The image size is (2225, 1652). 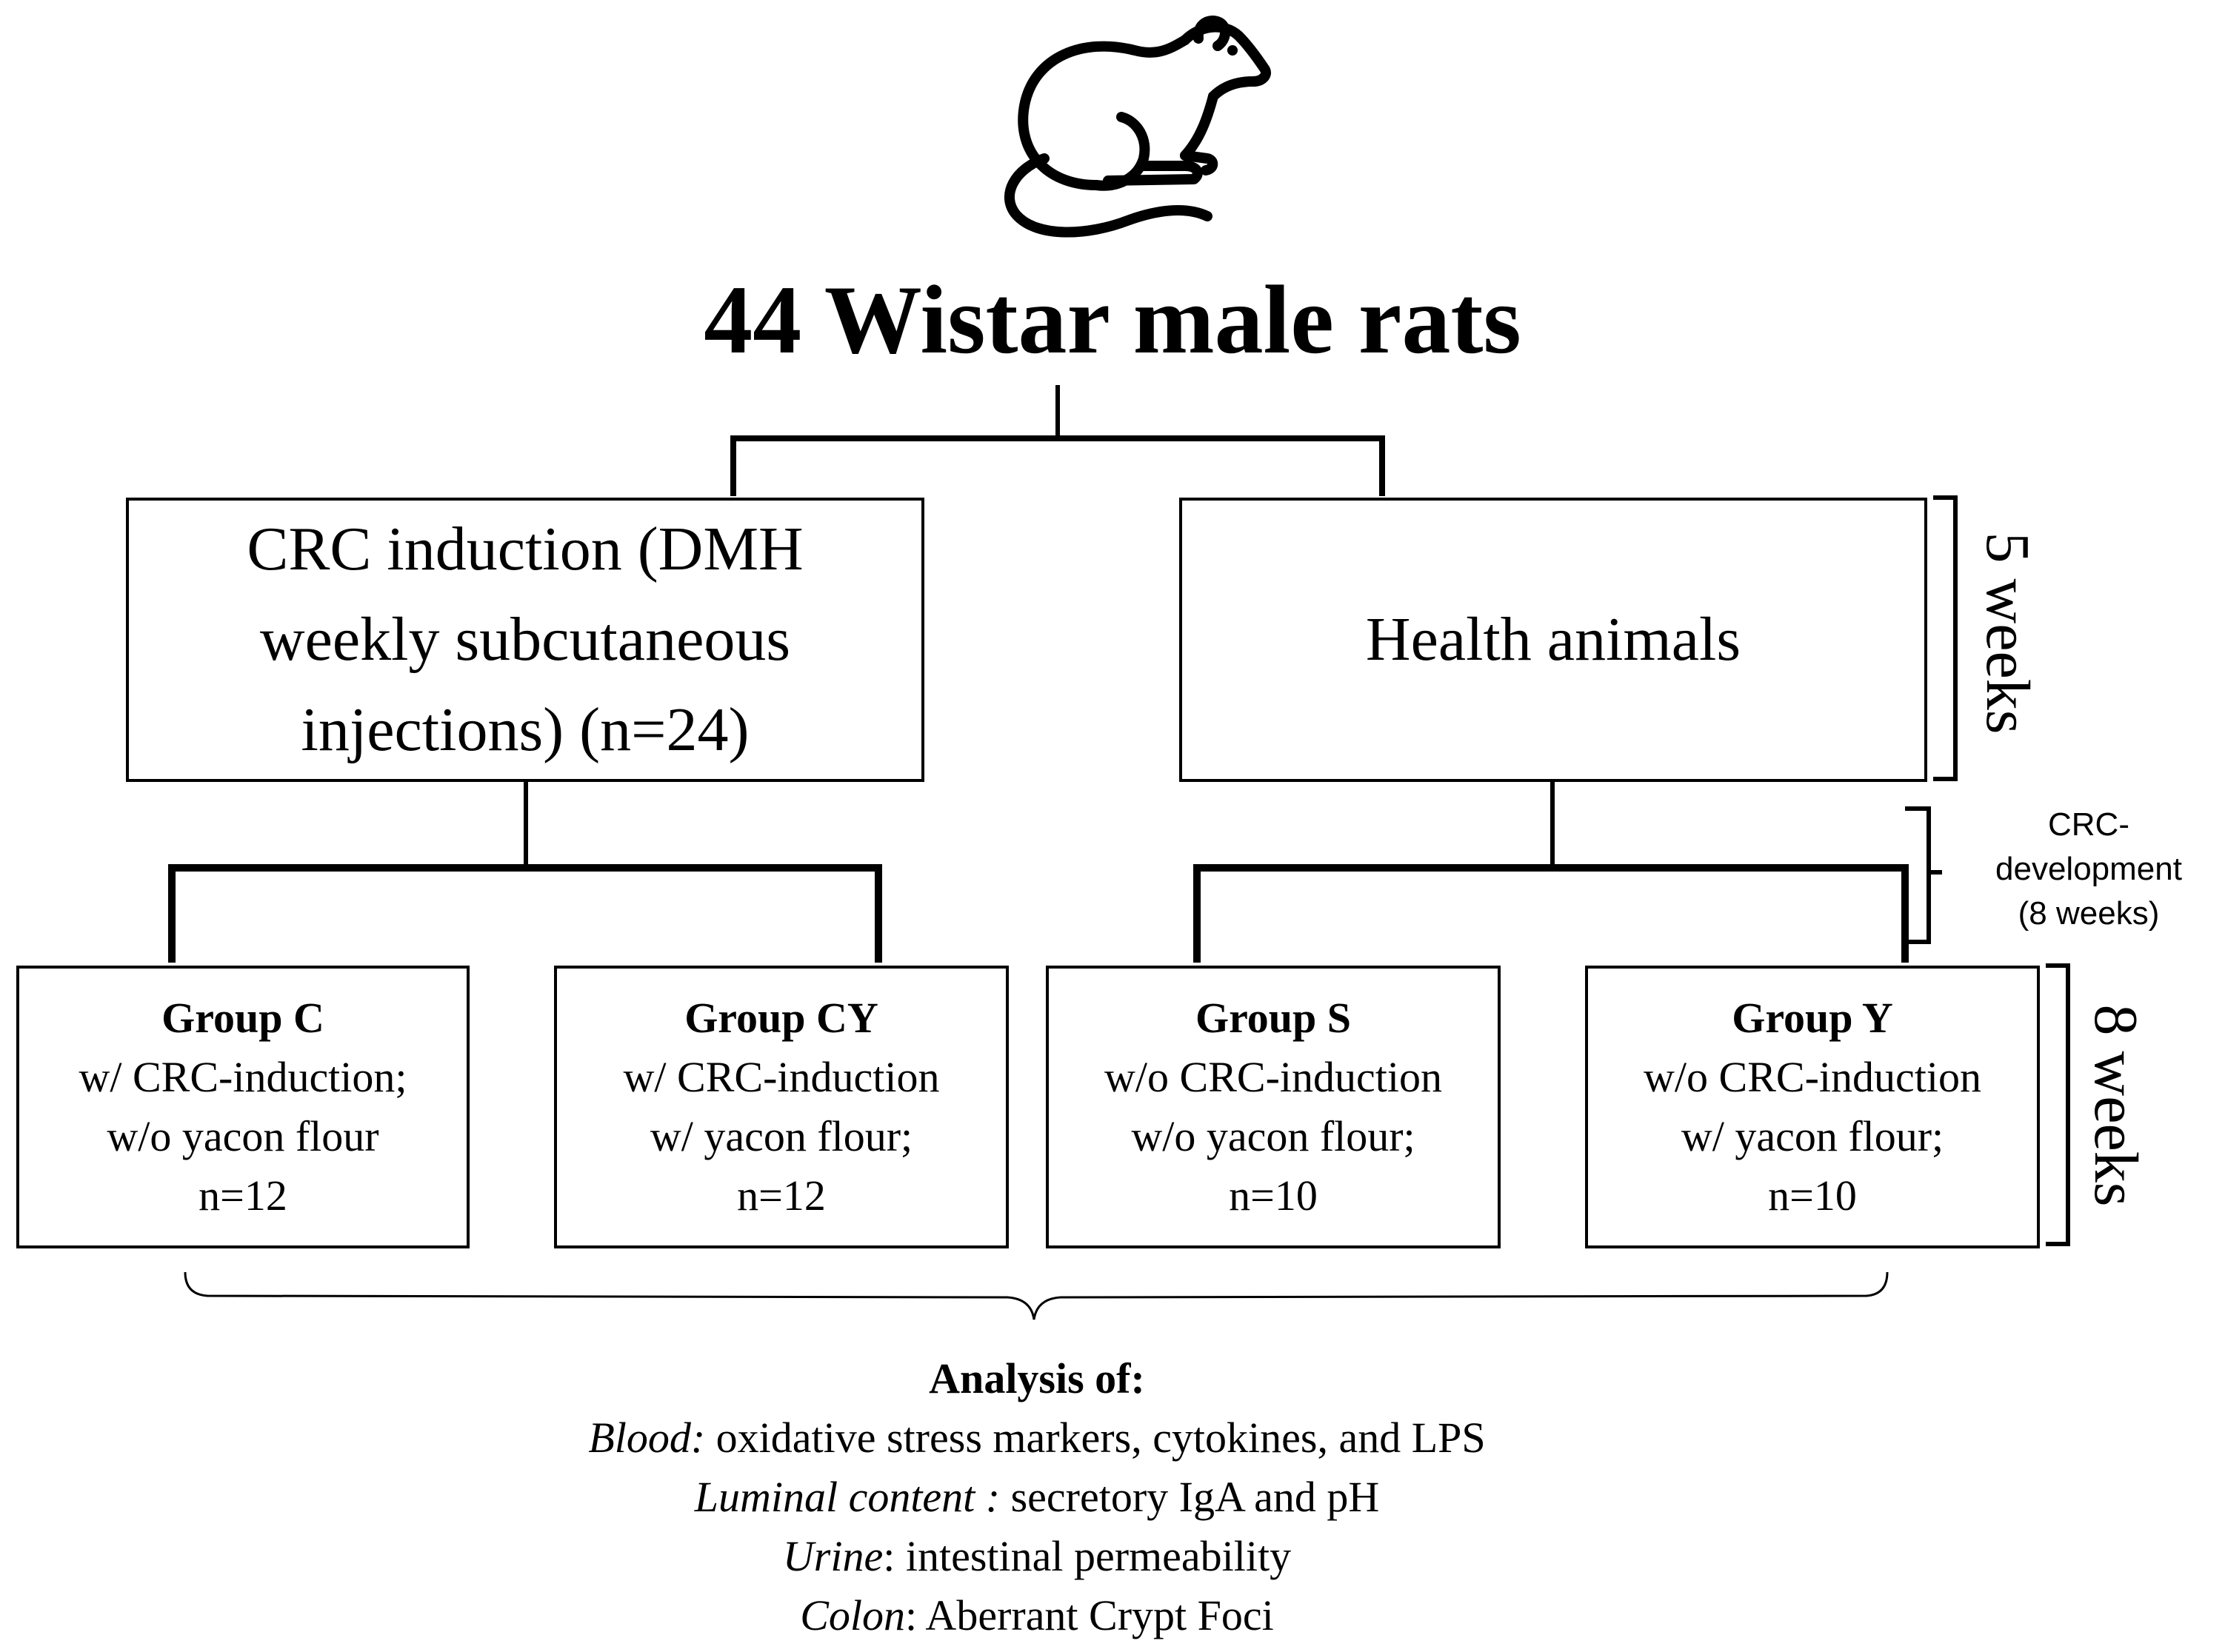 What do you see at coordinates (1273, 1136) in the screenshot?
I see `group-detail-2: w/o yacon flour;` at bounding box center [1273, 1136].